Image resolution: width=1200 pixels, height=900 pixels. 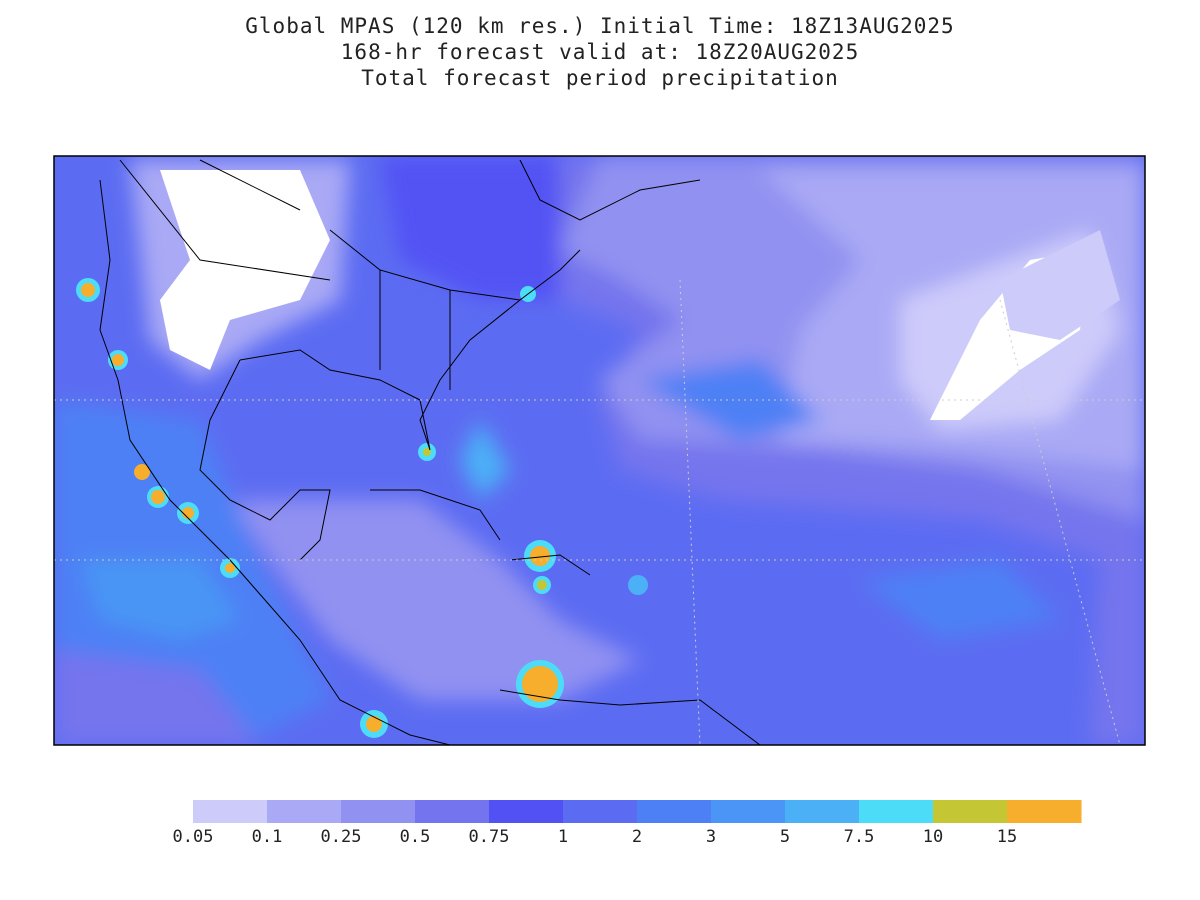 What do you see at coordinates (600, 78) in the screenshot?
I see `title-line: Total forecast period precipitation` at bounding box center [600, 78].